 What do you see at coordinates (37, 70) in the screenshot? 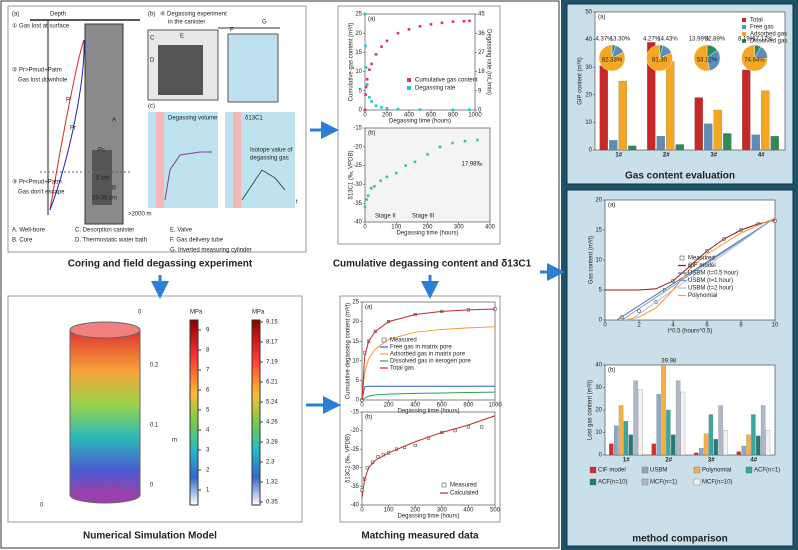
I see `coring-label: ② Pr>Pmud+Patm` at bounding box center [37, 70].